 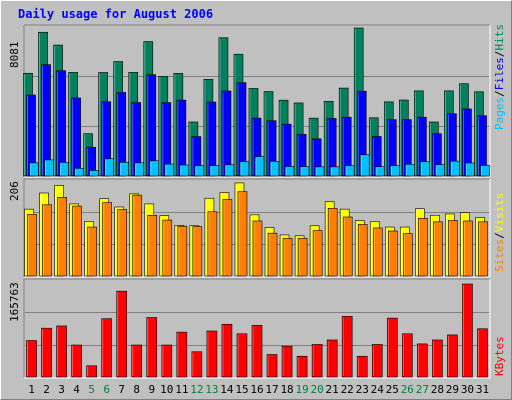 I want to click on hits-legend: Pages/Files/Hits, so click(x=499, y=77).